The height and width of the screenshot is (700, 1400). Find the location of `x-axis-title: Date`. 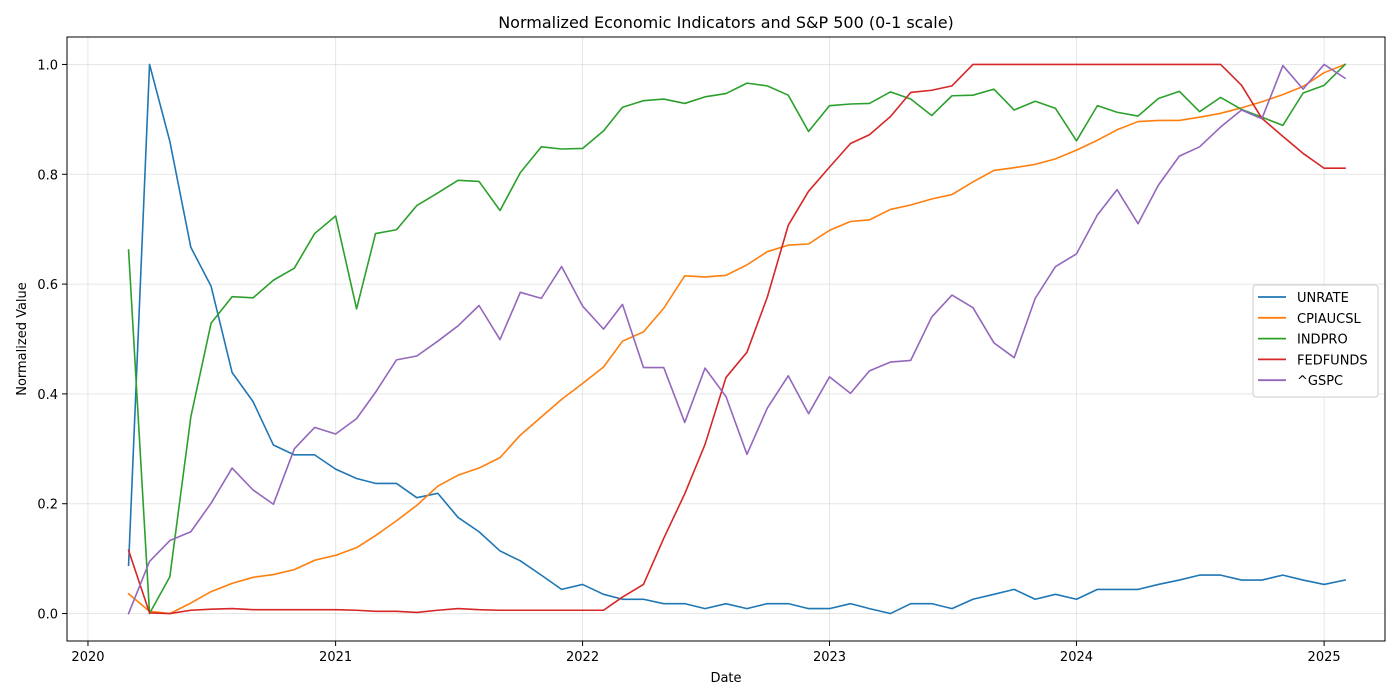

x-axis-title: Date is located at coordinates (725, 678).